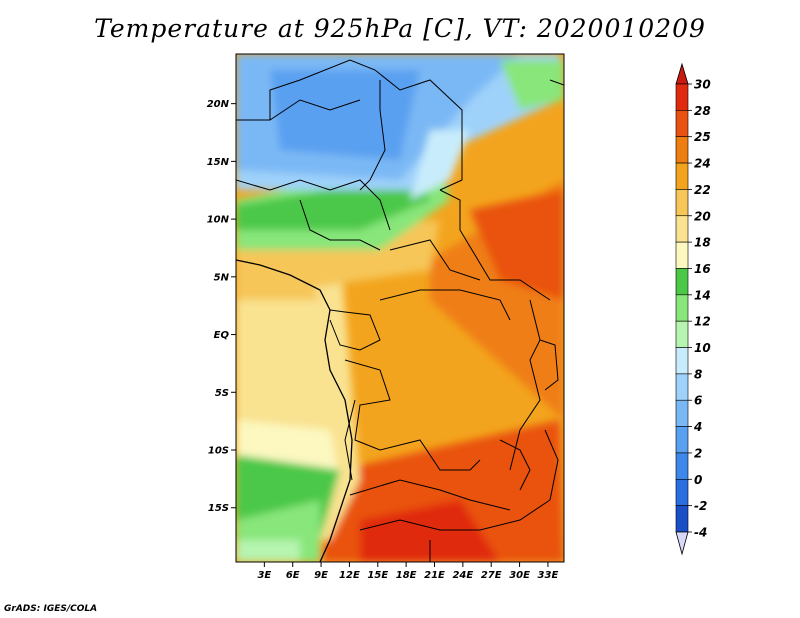  I want to click on lon-tick-label: 33E, so click(548, 575).